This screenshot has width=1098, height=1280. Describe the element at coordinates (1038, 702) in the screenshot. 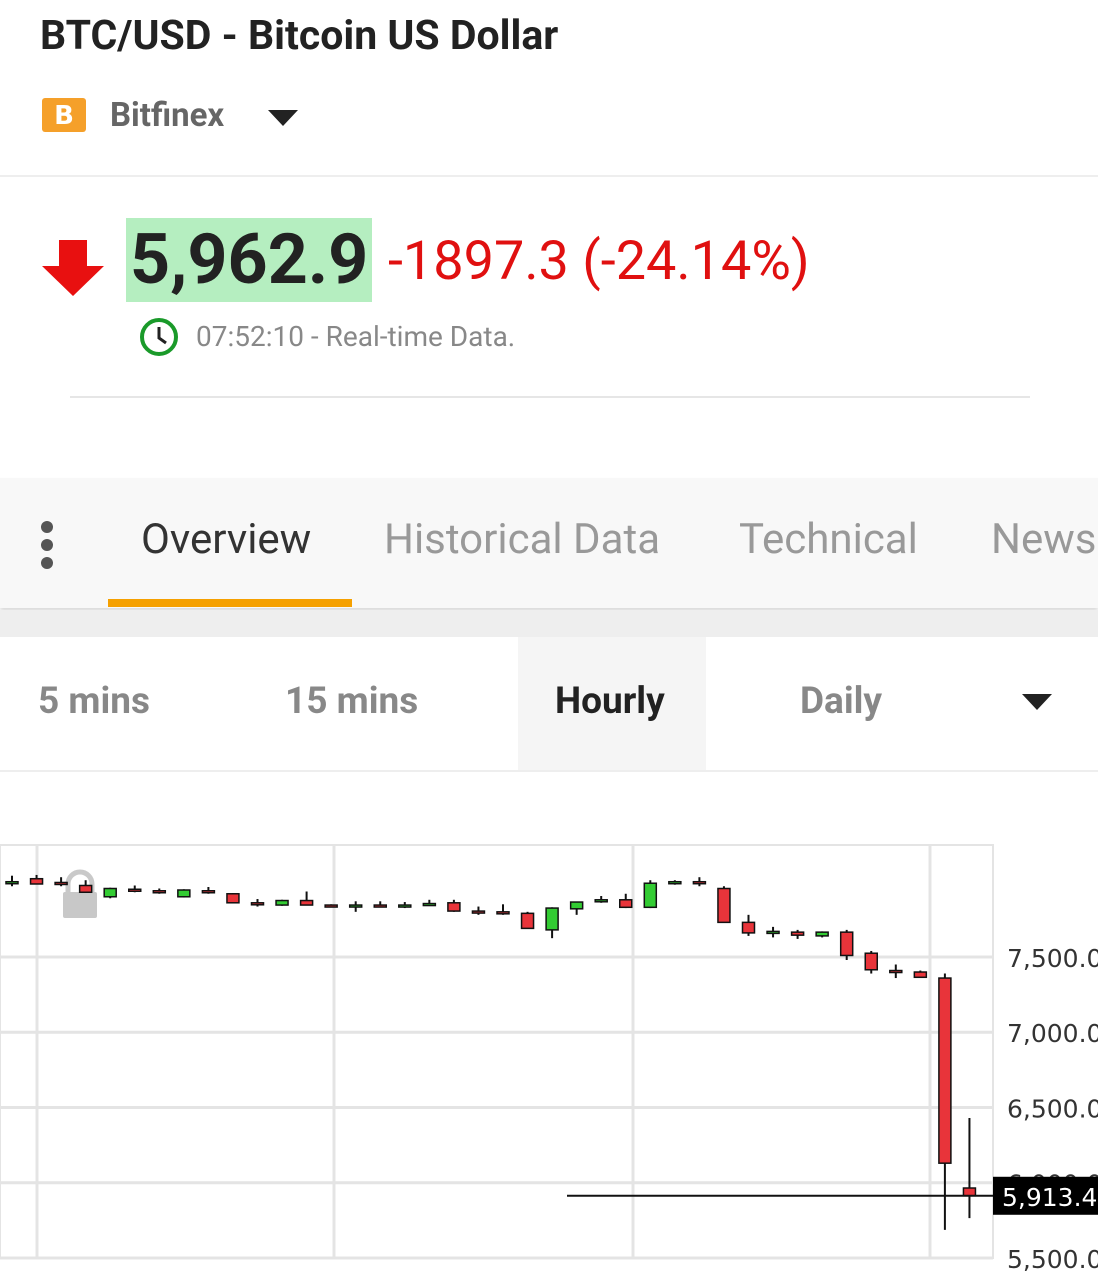

I see `timeframe-dropdown` at that location.